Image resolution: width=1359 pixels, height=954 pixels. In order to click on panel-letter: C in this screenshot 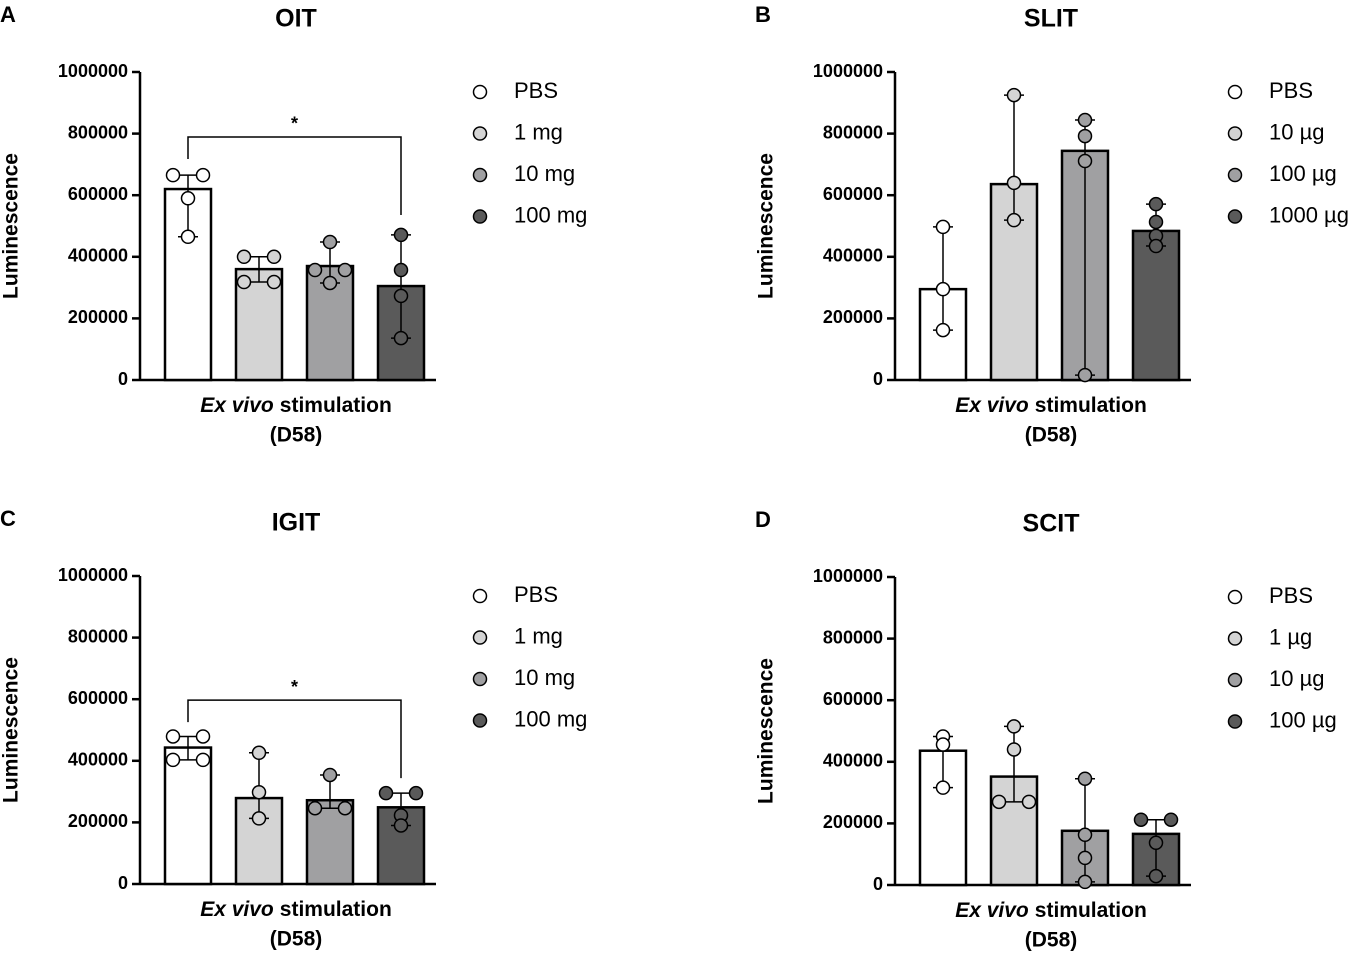, I will do `click(8, 518)`.